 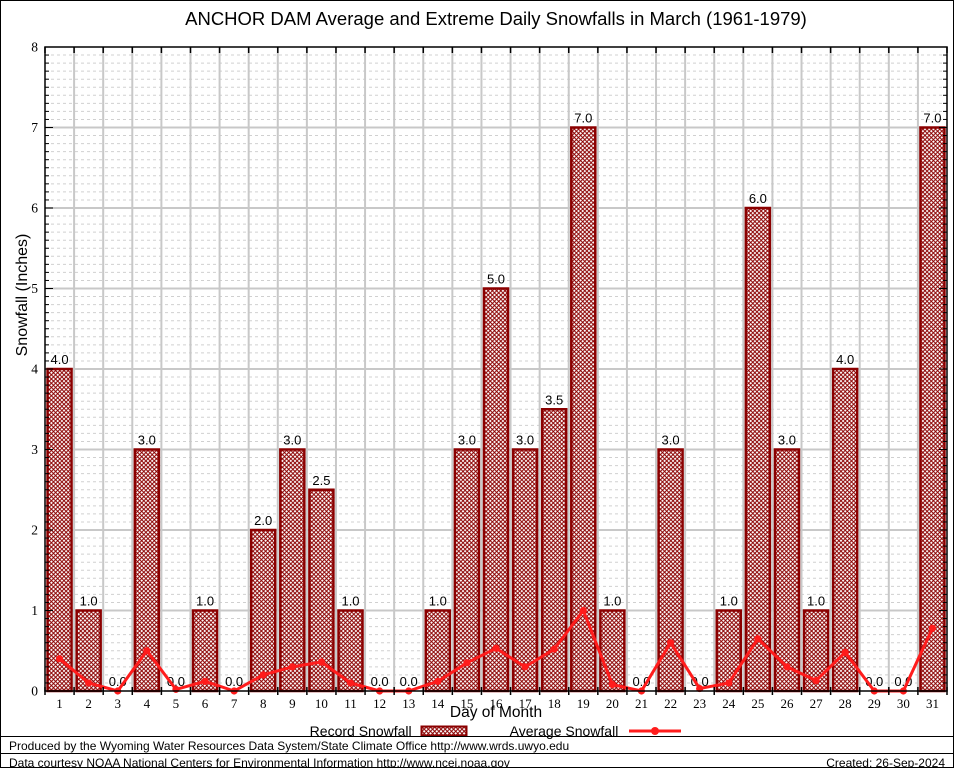 I want to click on x-tick-label: 3, so click(x=117, y=703).